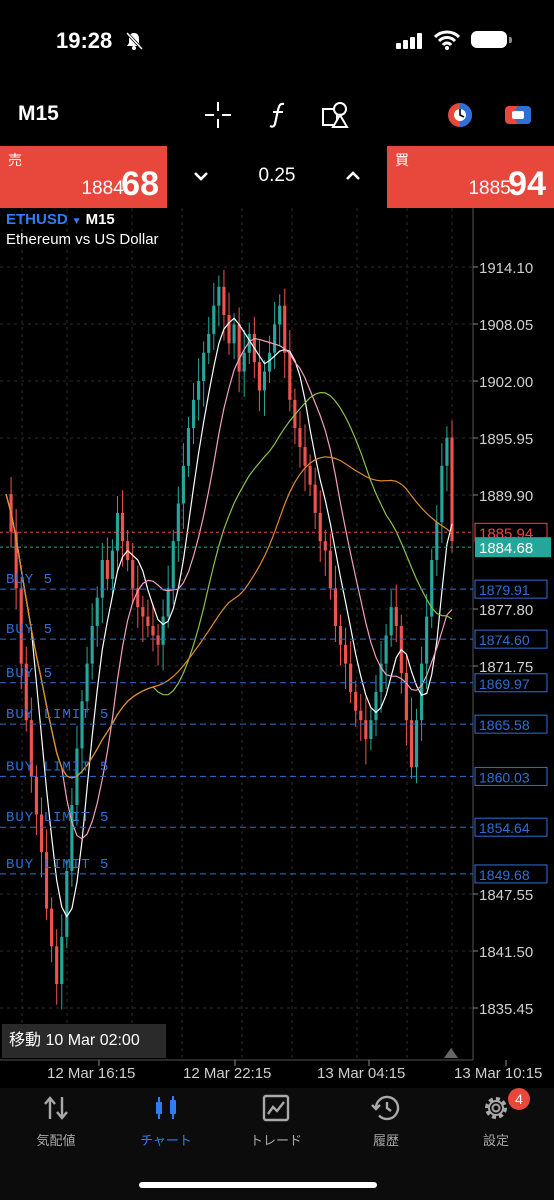 This screenshot has width=554, height=1200. Describe the element at coordinates (504, 640) in the screenshot. I see `order-price-label: 1874.60` at that location.